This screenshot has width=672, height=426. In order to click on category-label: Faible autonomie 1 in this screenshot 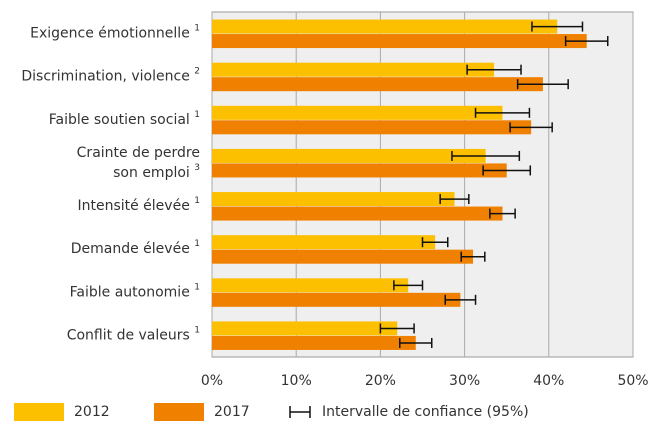, I will do `click(135, 291)`.